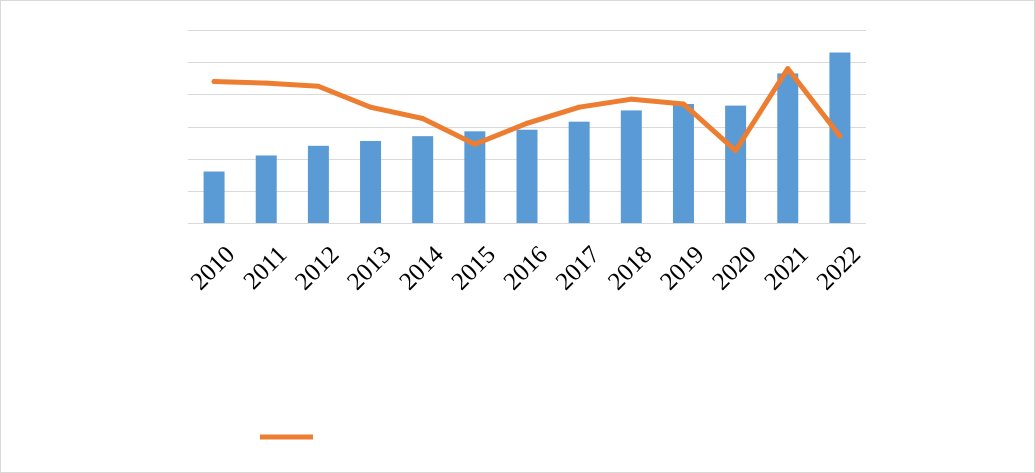 This screenshot has height=473, width=1035. What do you see at coordinates (475, 144) in the screenshot?
I see `line-point-2015` at bounding box center [475, 144].